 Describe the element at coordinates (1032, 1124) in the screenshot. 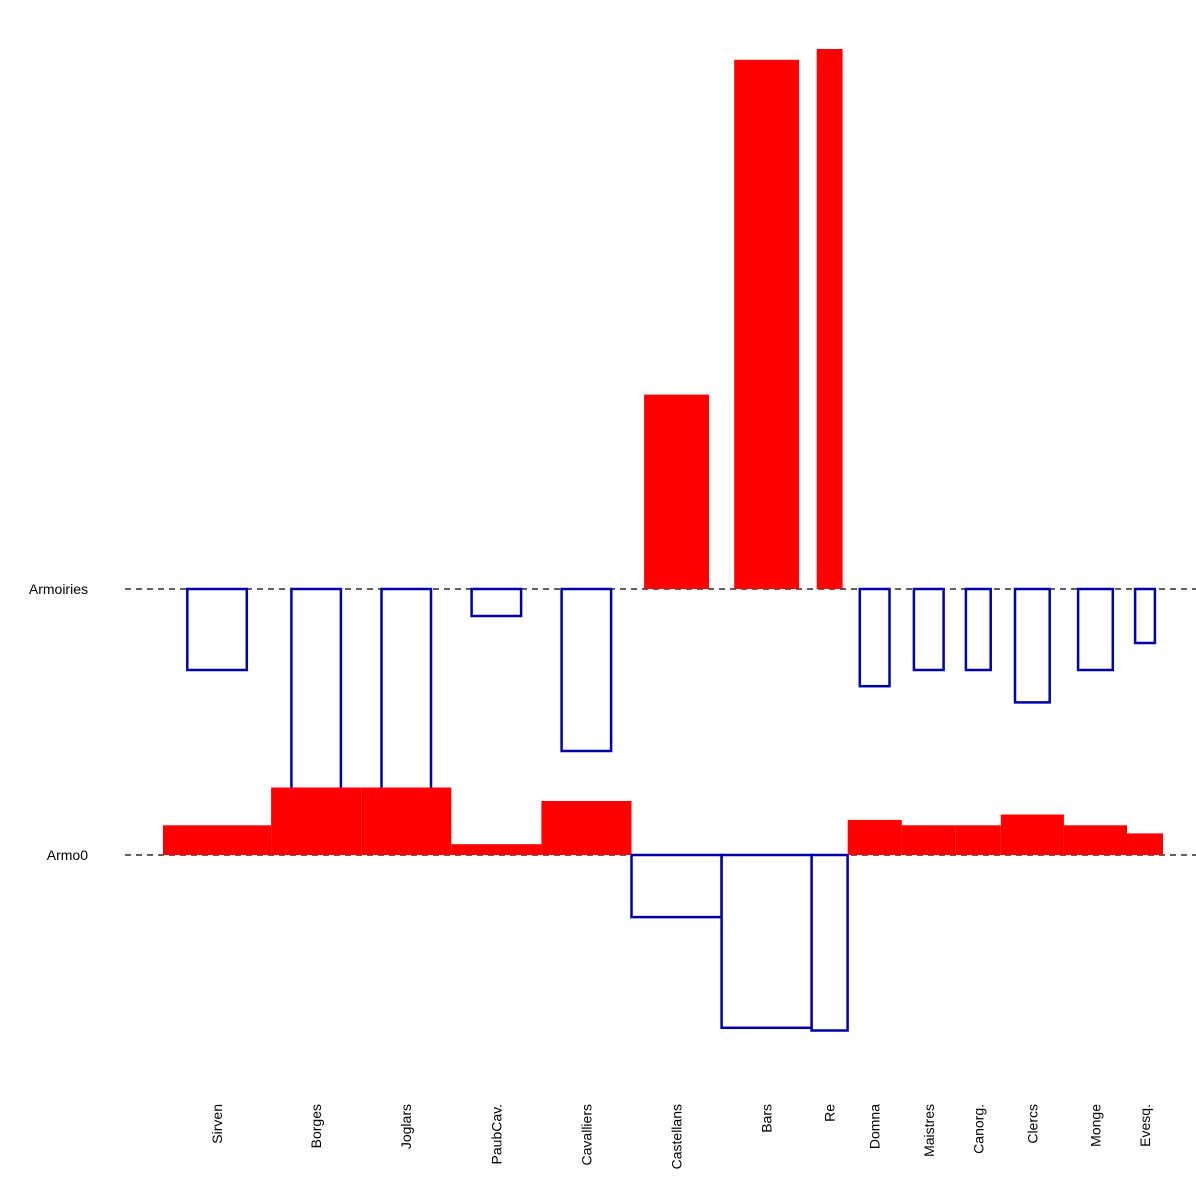

I see `category-label-clercs: Clercs` at that location.